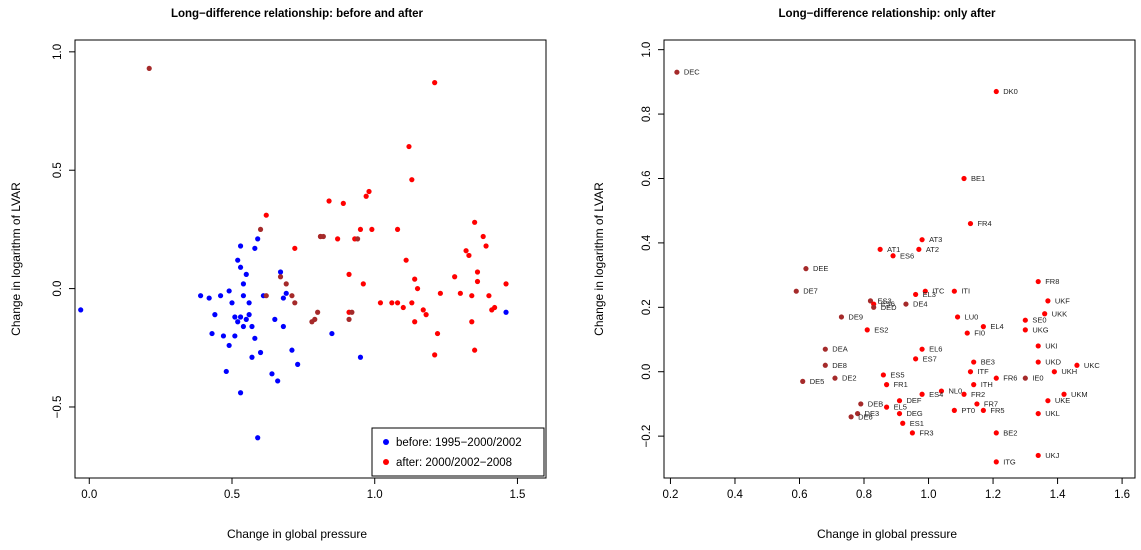  Describe the element at coordinates (984, 223) in the screenshot. I see `right-point-label: FR4` at that location.